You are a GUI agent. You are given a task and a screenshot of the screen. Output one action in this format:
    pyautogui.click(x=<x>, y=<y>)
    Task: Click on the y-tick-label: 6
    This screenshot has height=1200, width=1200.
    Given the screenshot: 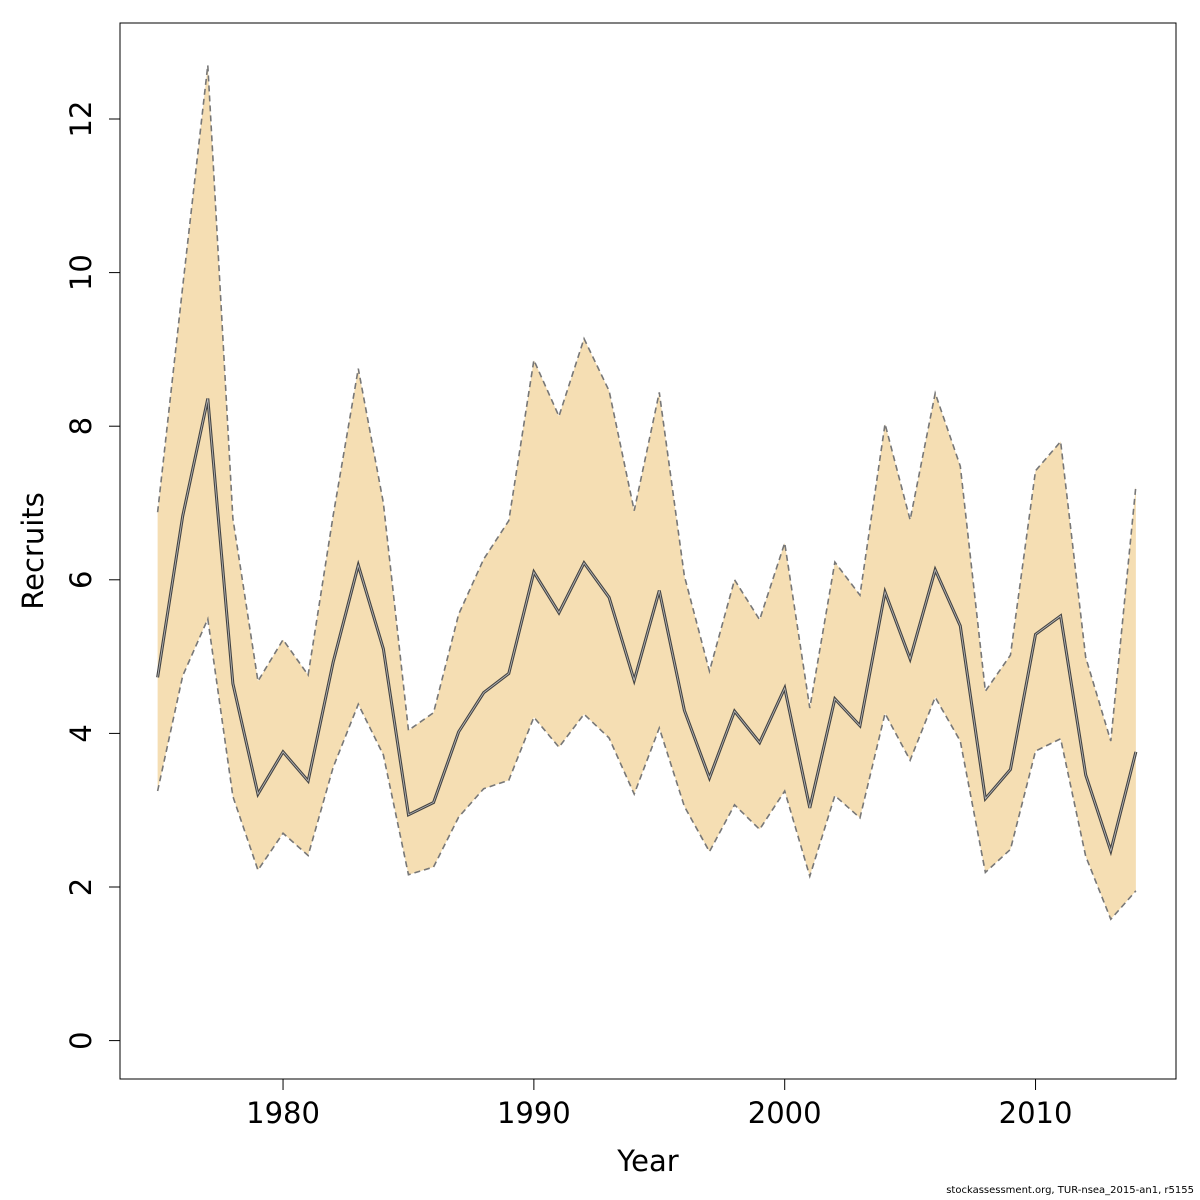 What is the action you would take?
    pyautogui.click(x=81, y=580)
    